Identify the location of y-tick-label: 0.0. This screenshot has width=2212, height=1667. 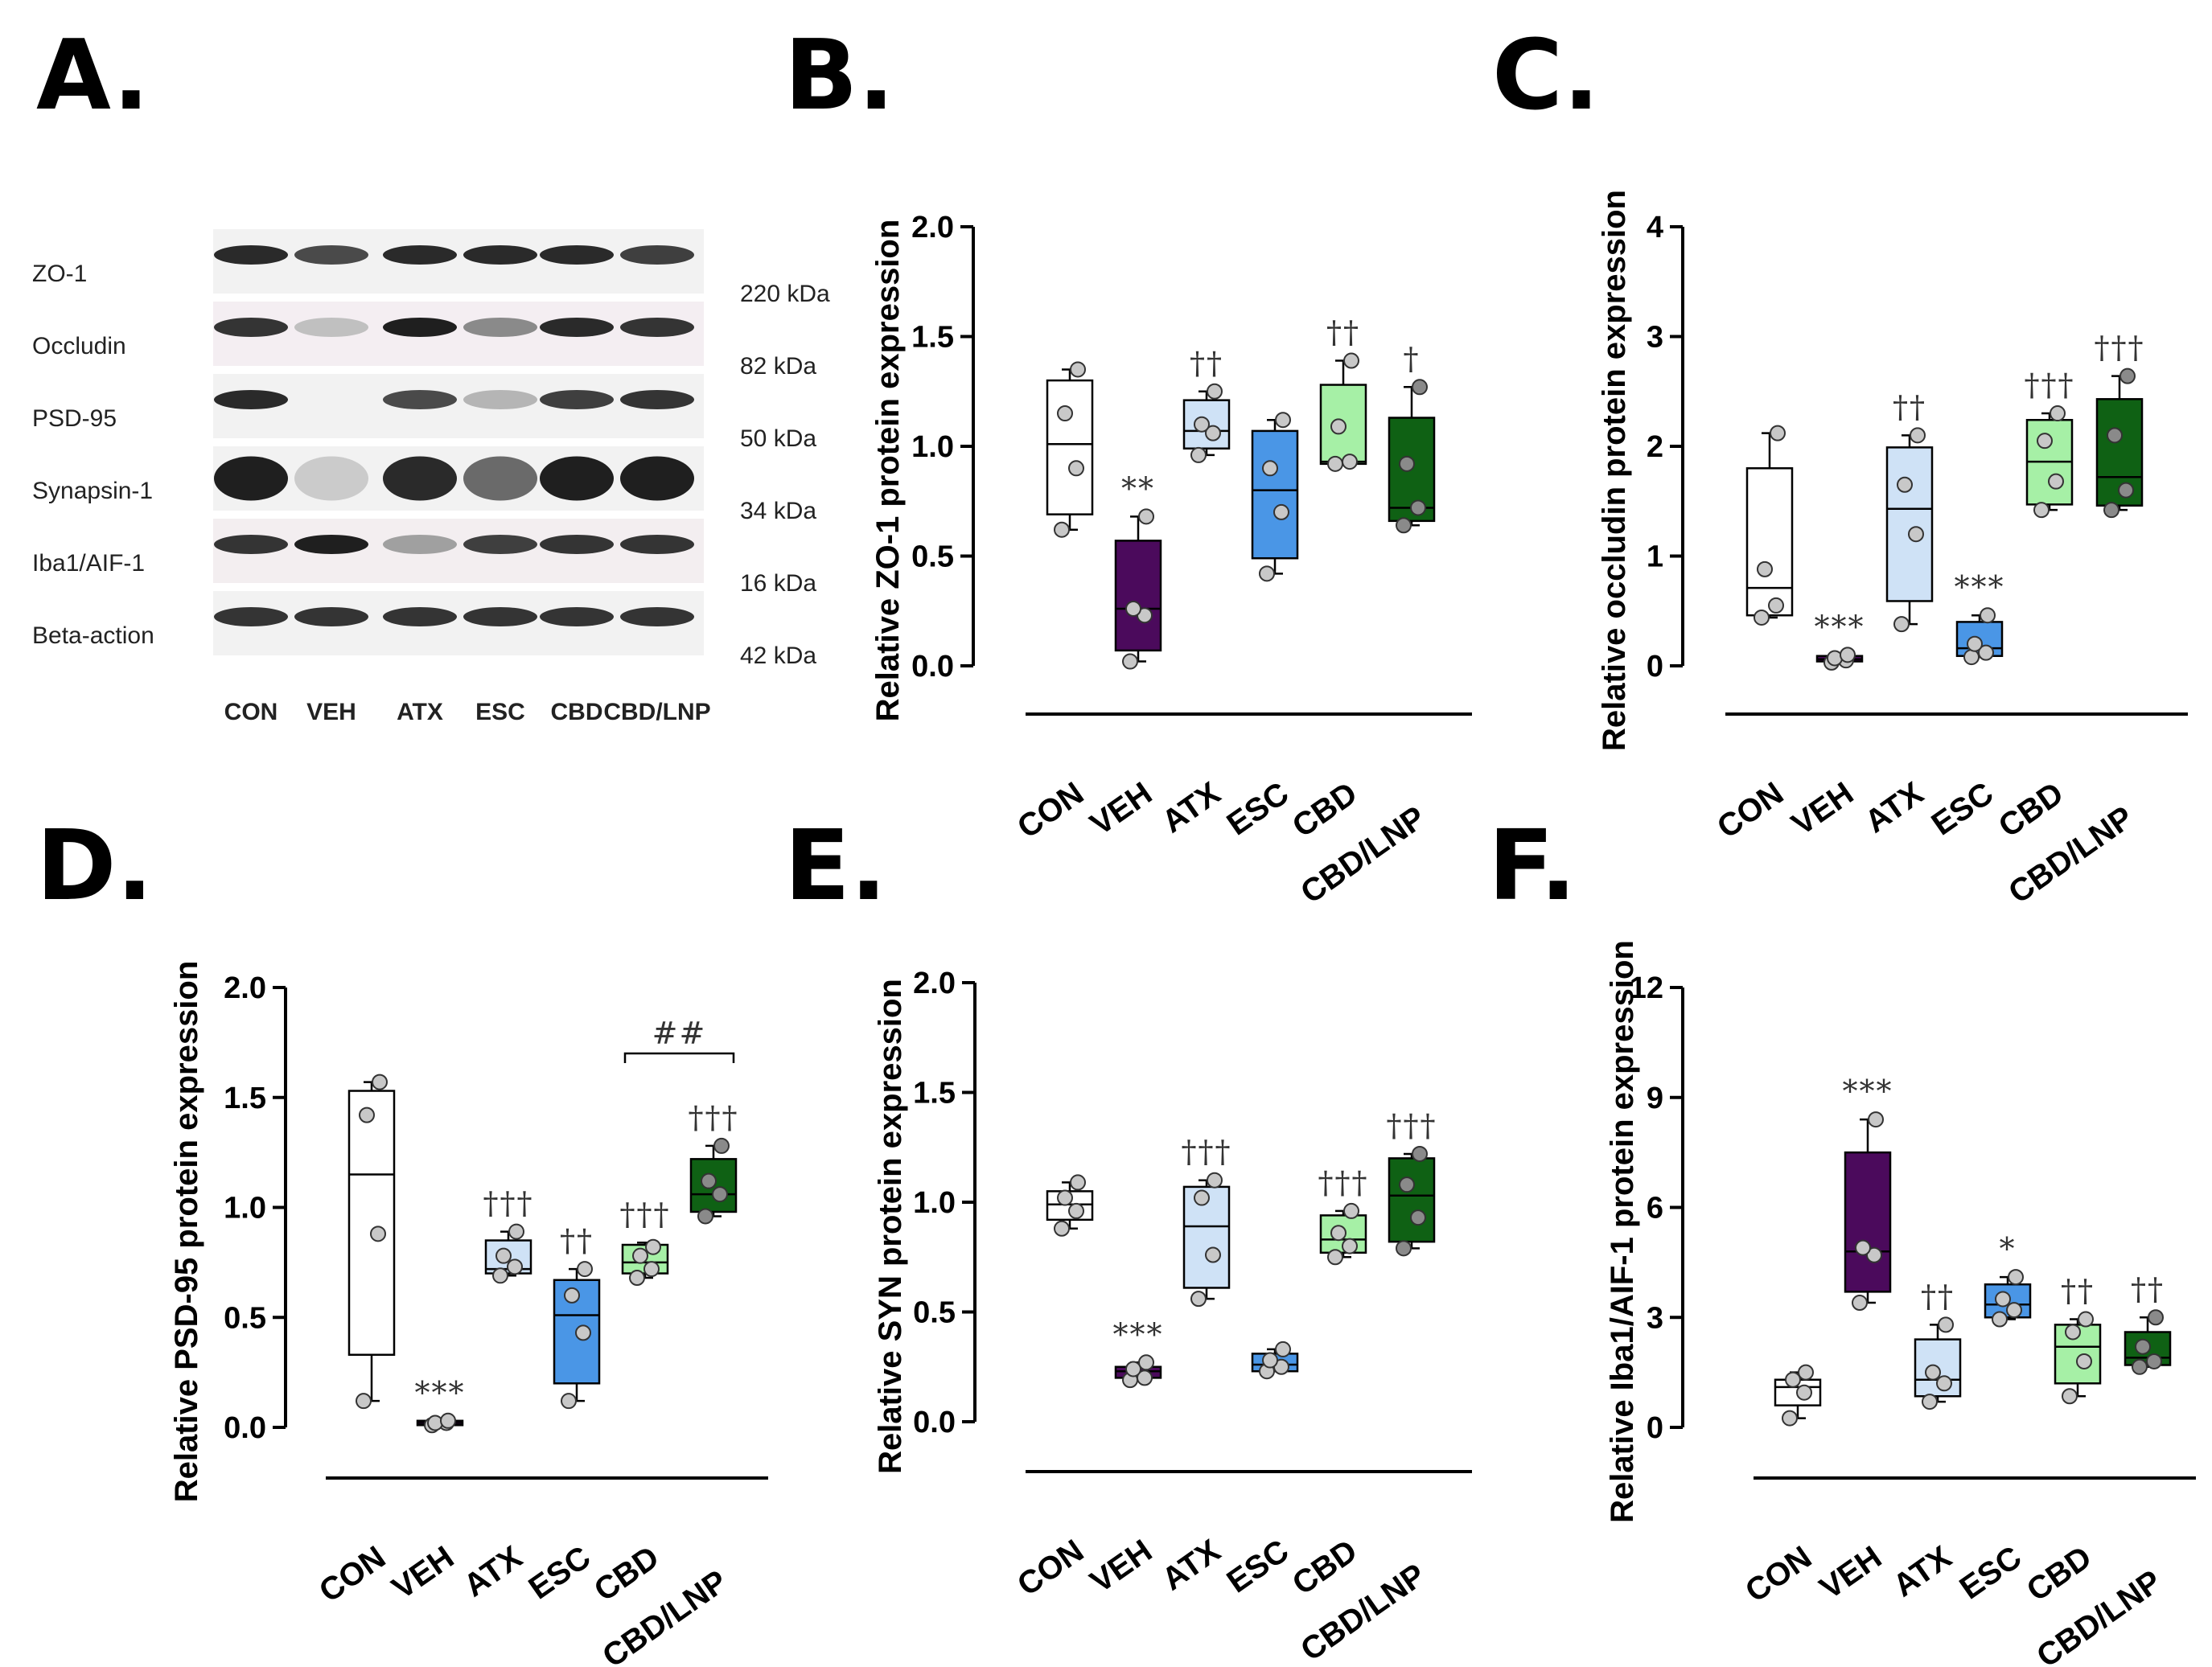
(932, 667).